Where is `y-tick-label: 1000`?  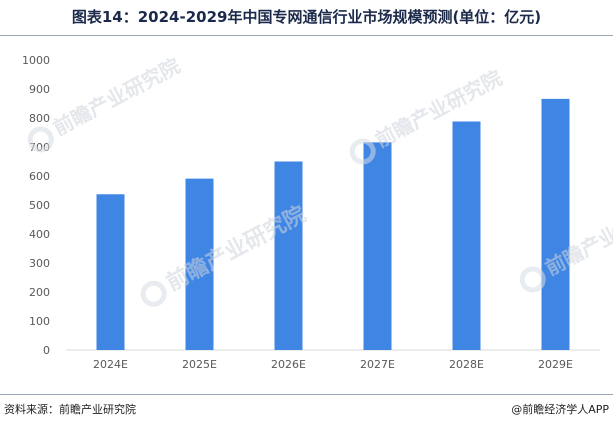 y-tick-label: 1000 is located at coordinates (36, 60).